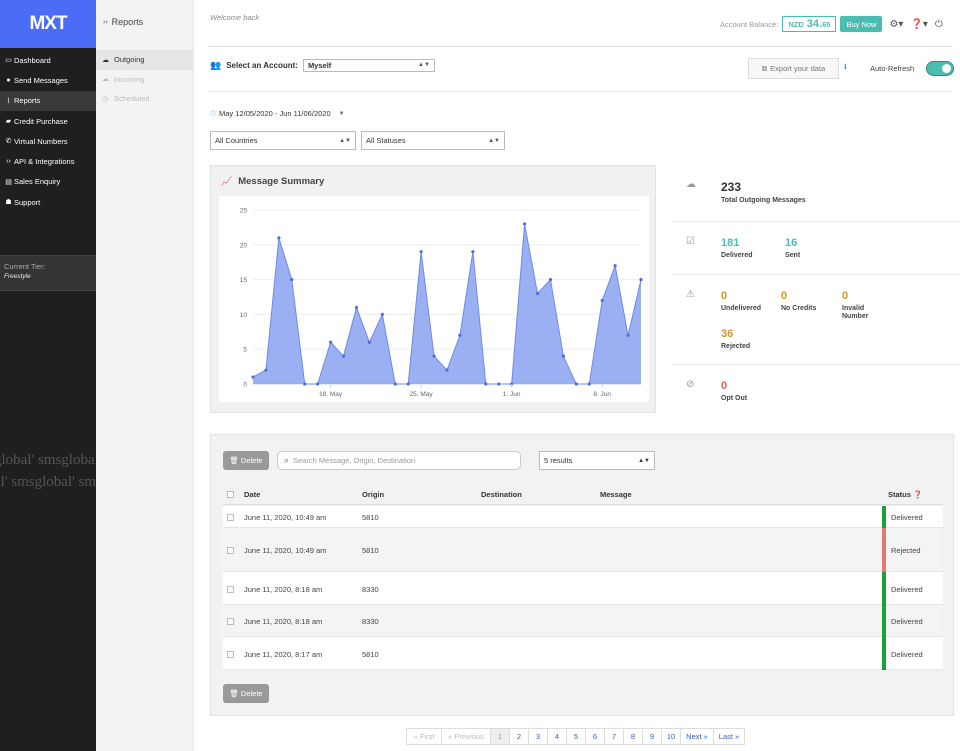 Image resolution: width=960 pixels, height=751 pixels. Describe the element at coordinates (616, 494) in the screenshot. I see `column-message: Message` at that location.